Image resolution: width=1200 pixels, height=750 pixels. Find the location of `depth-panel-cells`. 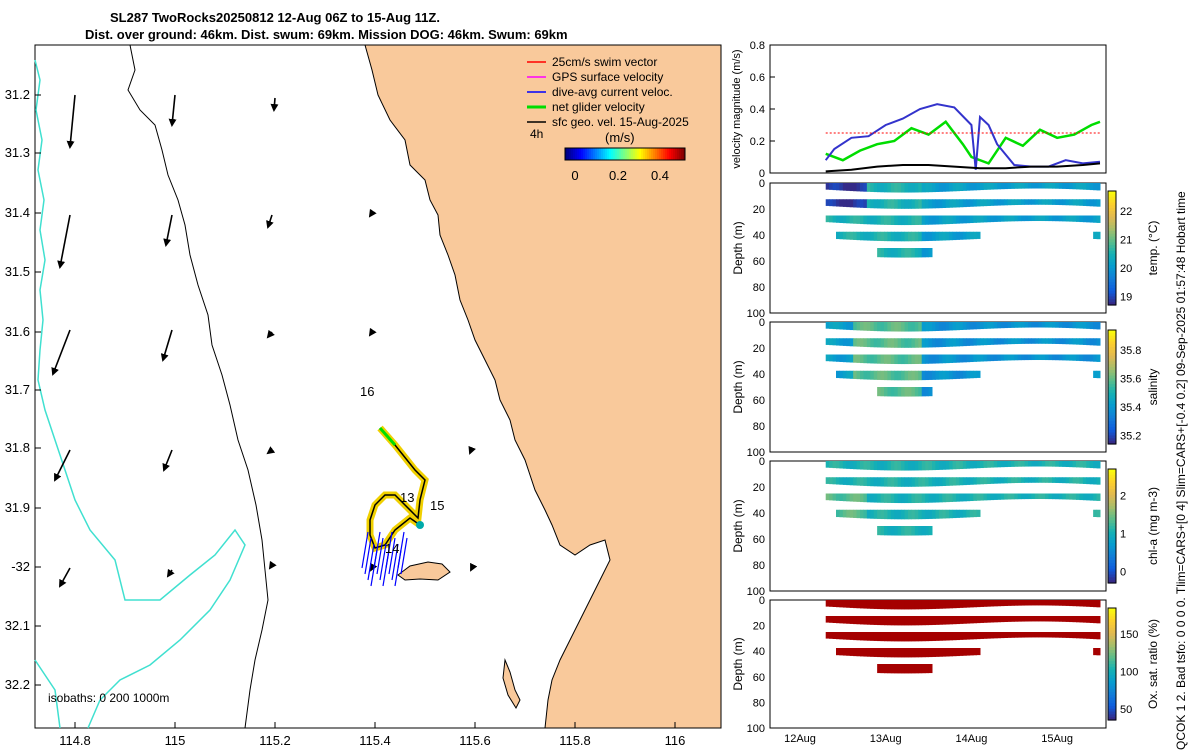

depth-panel-cells is located at coordinates (963, 220).